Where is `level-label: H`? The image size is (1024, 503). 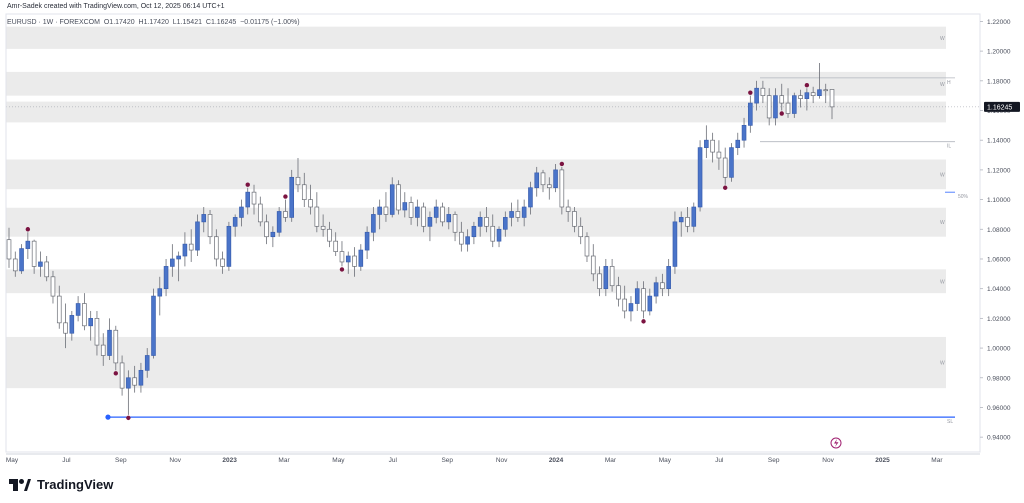
level-label: H is located at coordinates (949, 83).